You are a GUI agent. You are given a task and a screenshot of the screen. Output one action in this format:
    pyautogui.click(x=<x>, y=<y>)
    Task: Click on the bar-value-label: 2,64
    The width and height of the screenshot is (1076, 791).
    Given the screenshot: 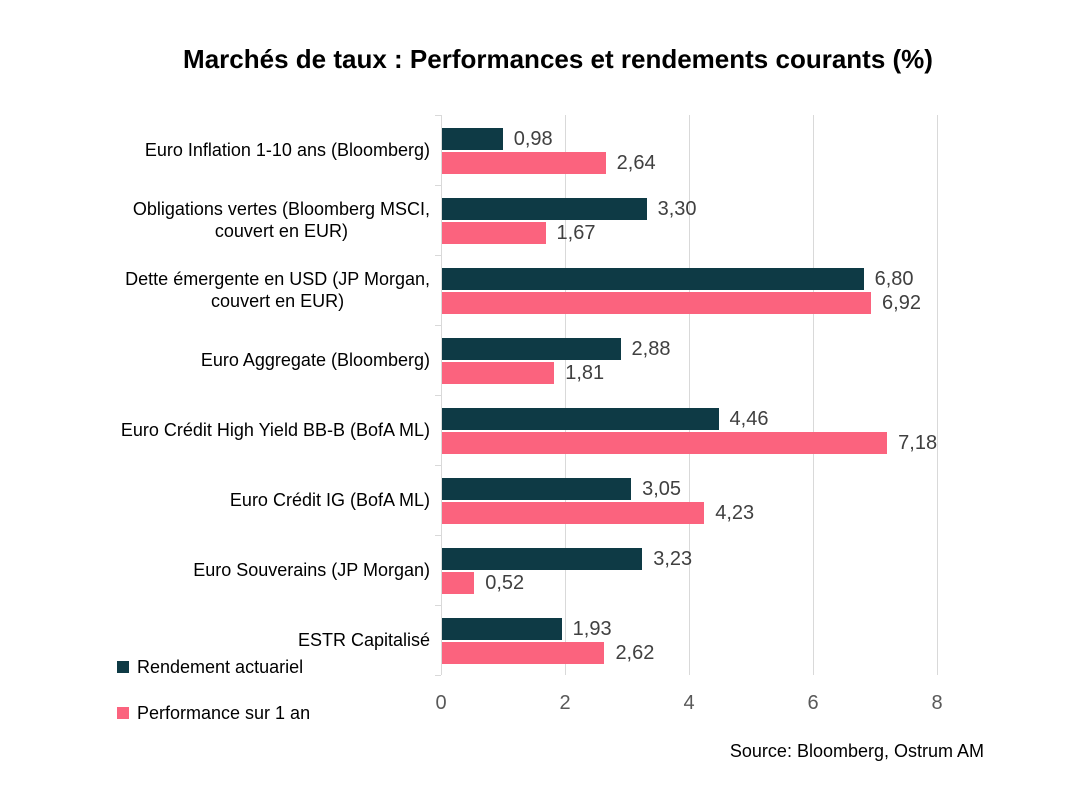 What is the action you would take?
    pyautogui.click(x=636, y=163)
    